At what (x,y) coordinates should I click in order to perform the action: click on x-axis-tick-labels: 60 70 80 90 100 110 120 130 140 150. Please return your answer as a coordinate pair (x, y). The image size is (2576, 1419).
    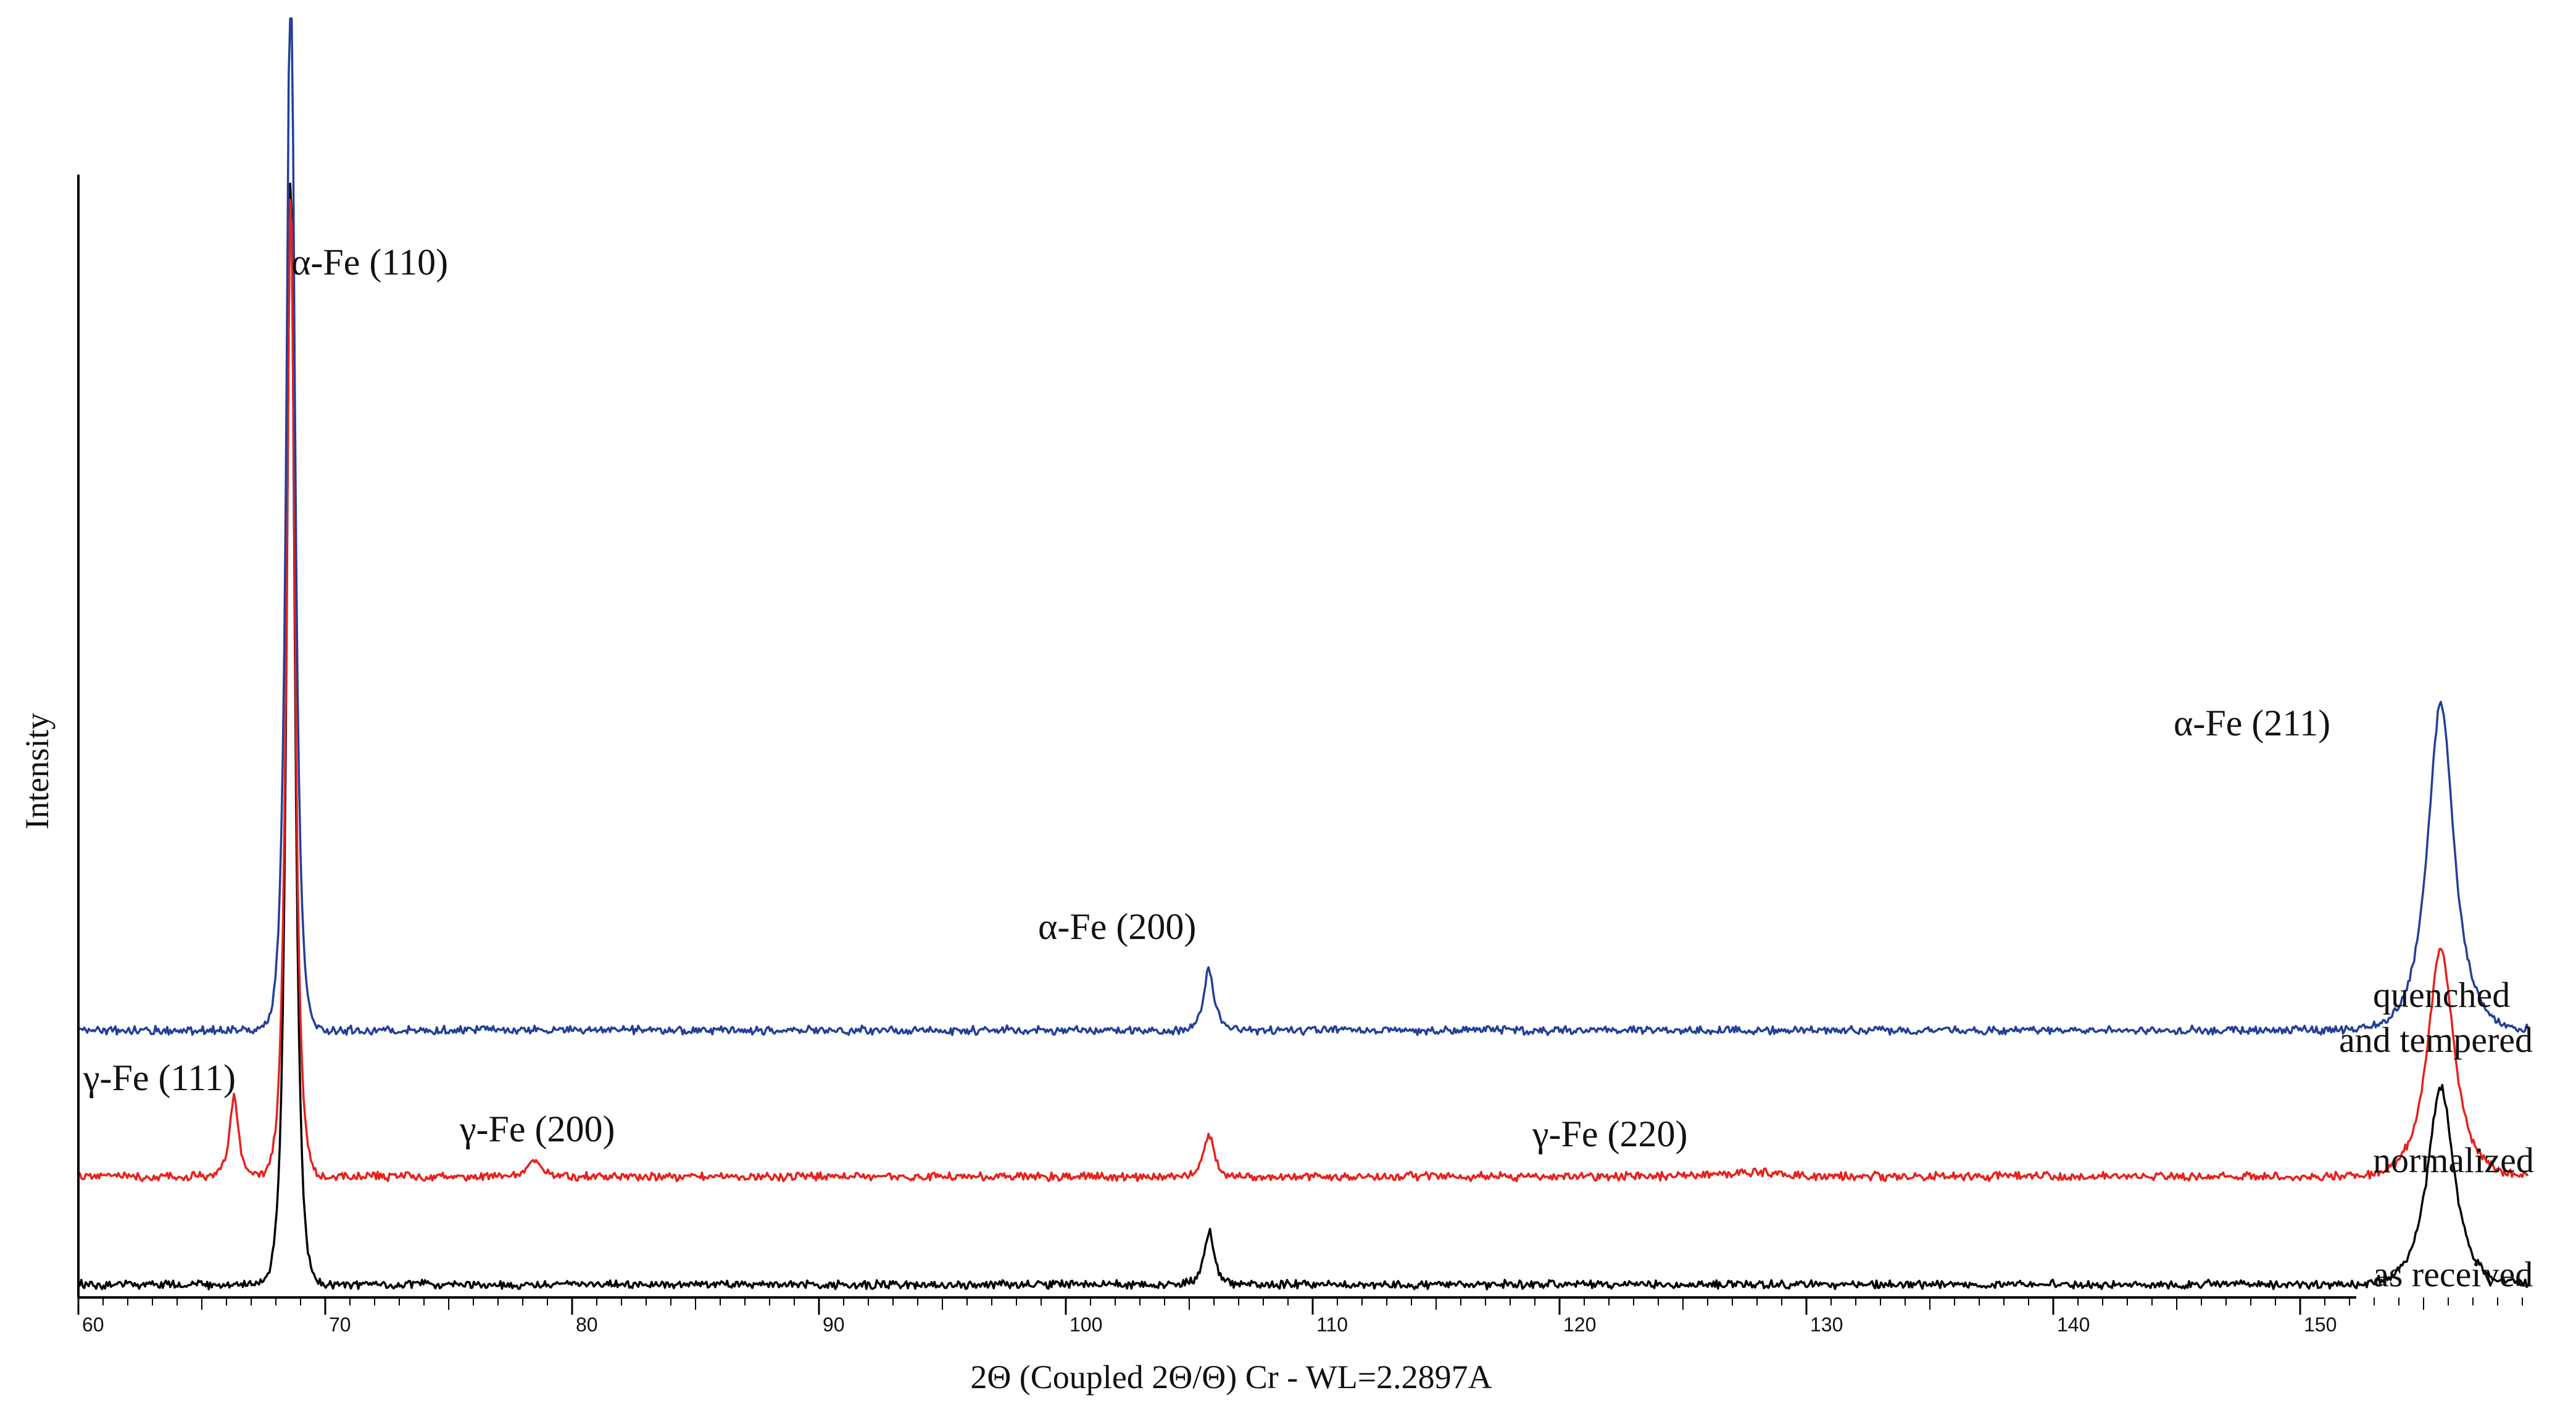
    Looking at the image, I should click on (1210, 1325).